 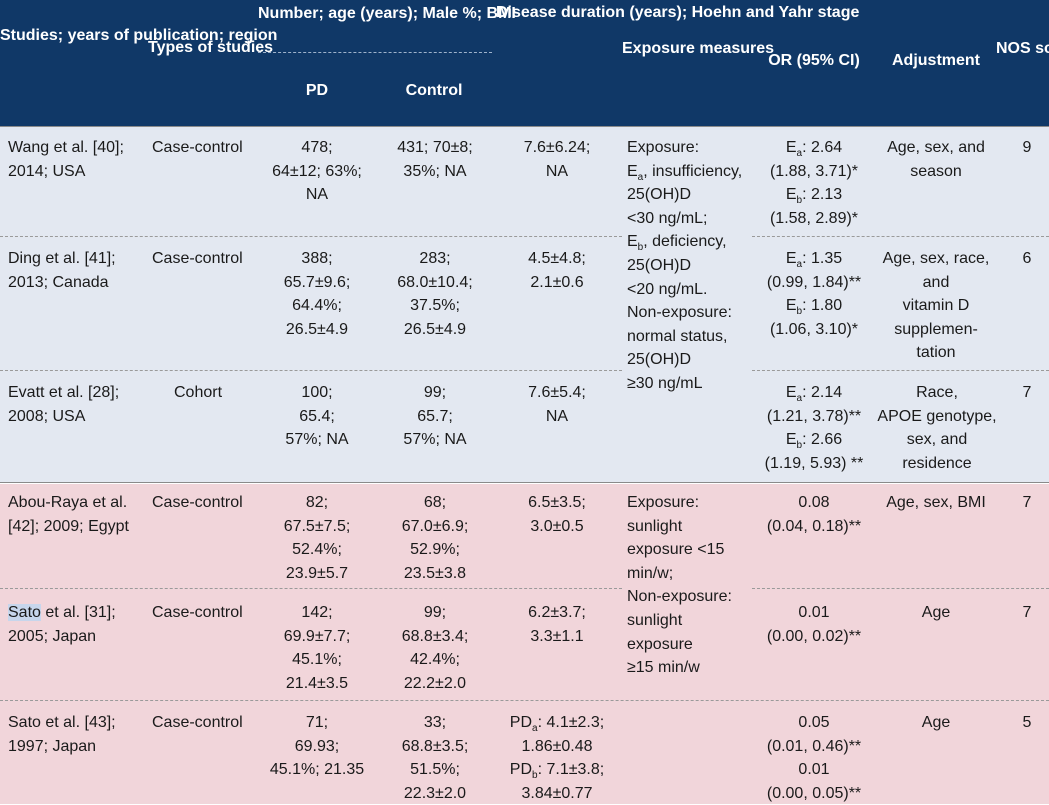 What do you see at coordinates (557, 771) in the screenshot?
I see `cell-line: PDb: 7.1±3.8;` at bounding box center [557, 771].